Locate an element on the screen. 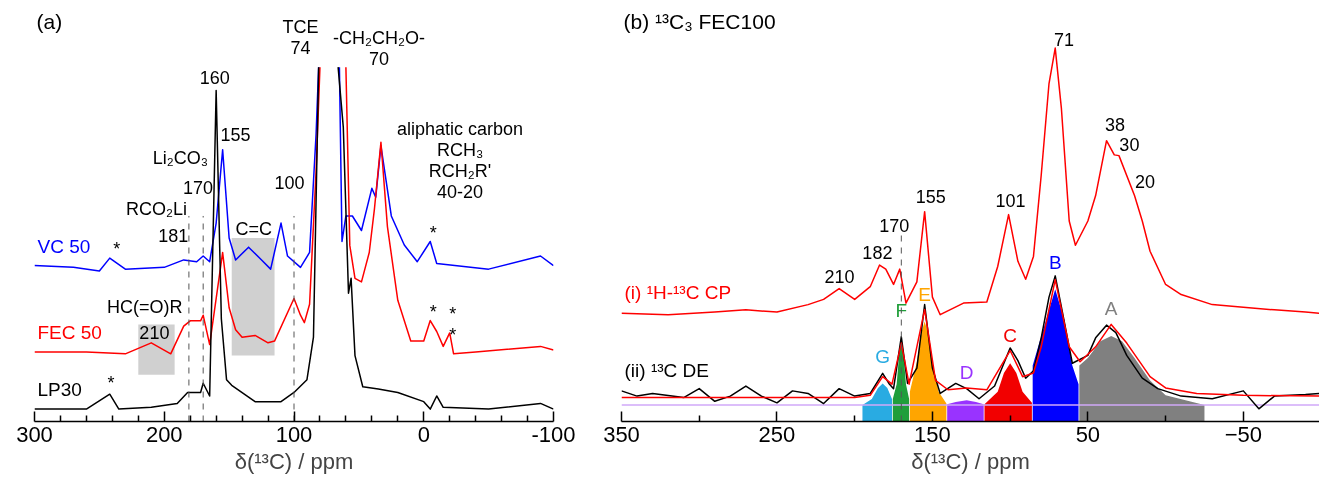 The width and height of the screenshot is (1319, 504). series-label: LP30 is located at coordinates (59, 390).